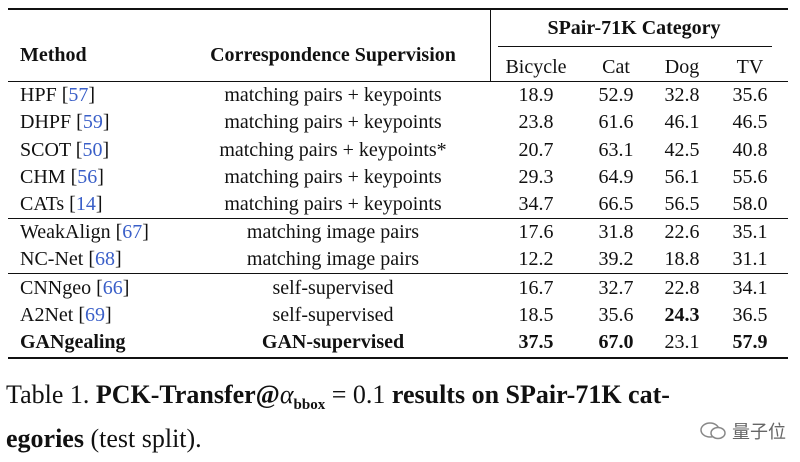 This screenshot has width=800, height=462. Describe the element at coordinates (750, 67) in the screenshot. I see `column-header: TV` at that location.